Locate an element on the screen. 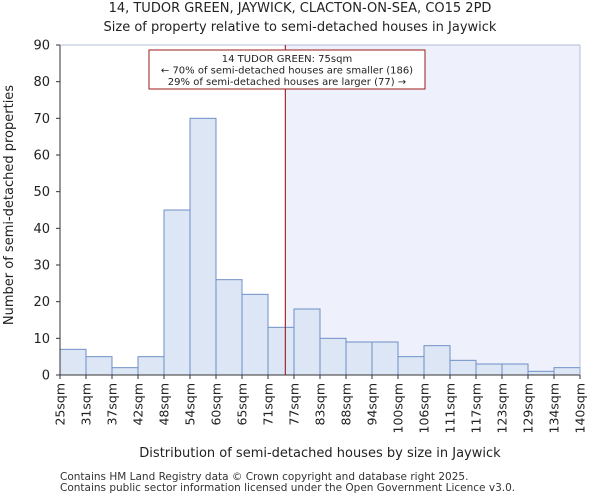 The height and width of the screenshot is (500, 600). annotation-line: 14 TUDOR GREEN: 75sqm is located at coordinates (287, 59).